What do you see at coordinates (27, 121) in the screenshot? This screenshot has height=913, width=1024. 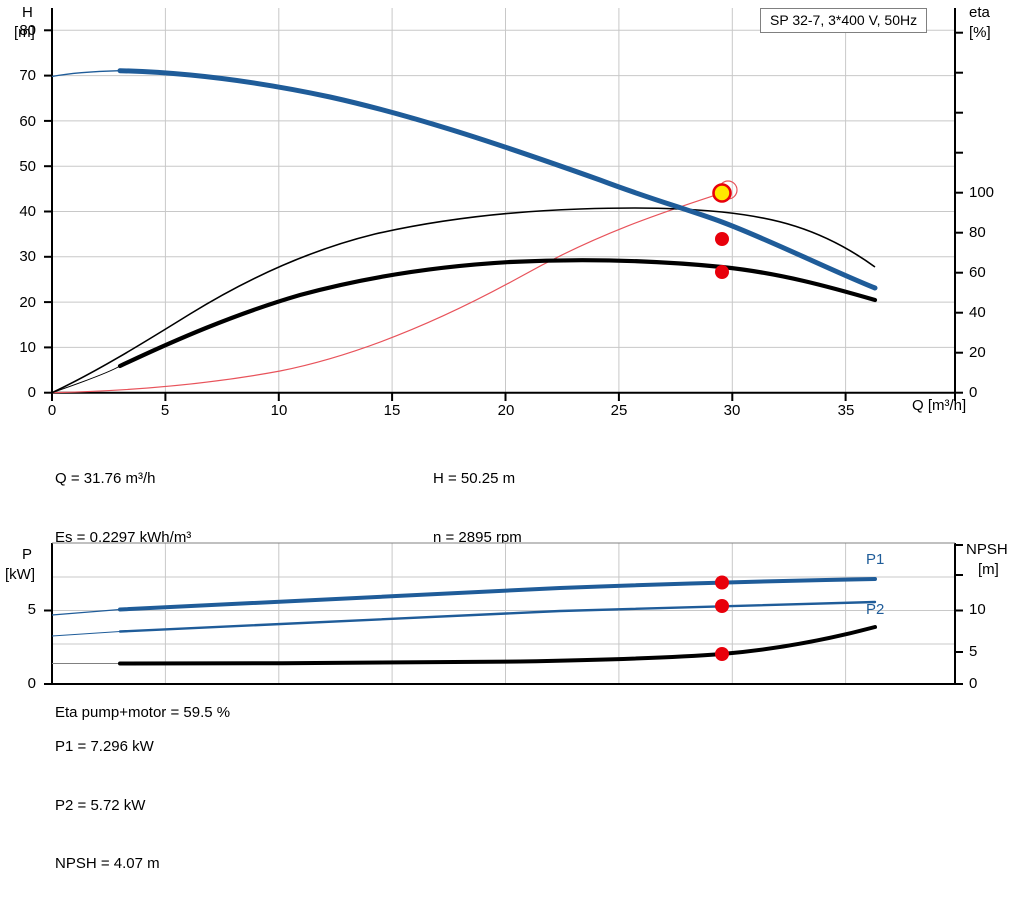 I see `main-y-tick-60: 60` at bounding box center [27, 121].